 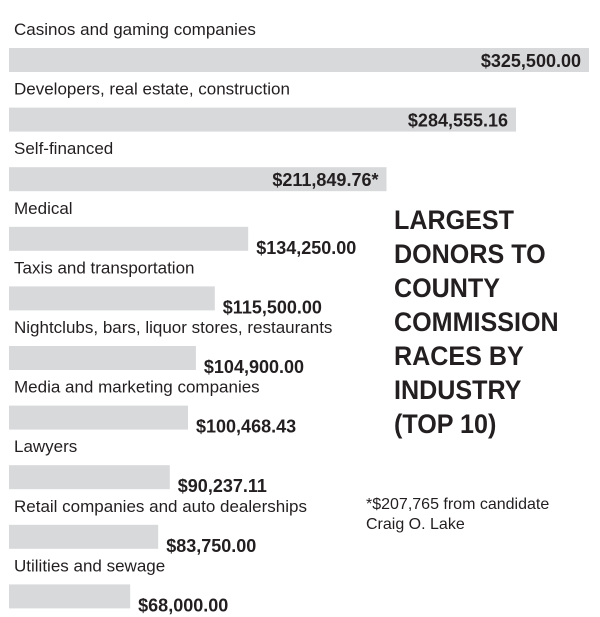 What do you see at coordinates (183, 605) in the screenshot?
I see `value-label: $68,000.00` at bounding box center [183, 605].